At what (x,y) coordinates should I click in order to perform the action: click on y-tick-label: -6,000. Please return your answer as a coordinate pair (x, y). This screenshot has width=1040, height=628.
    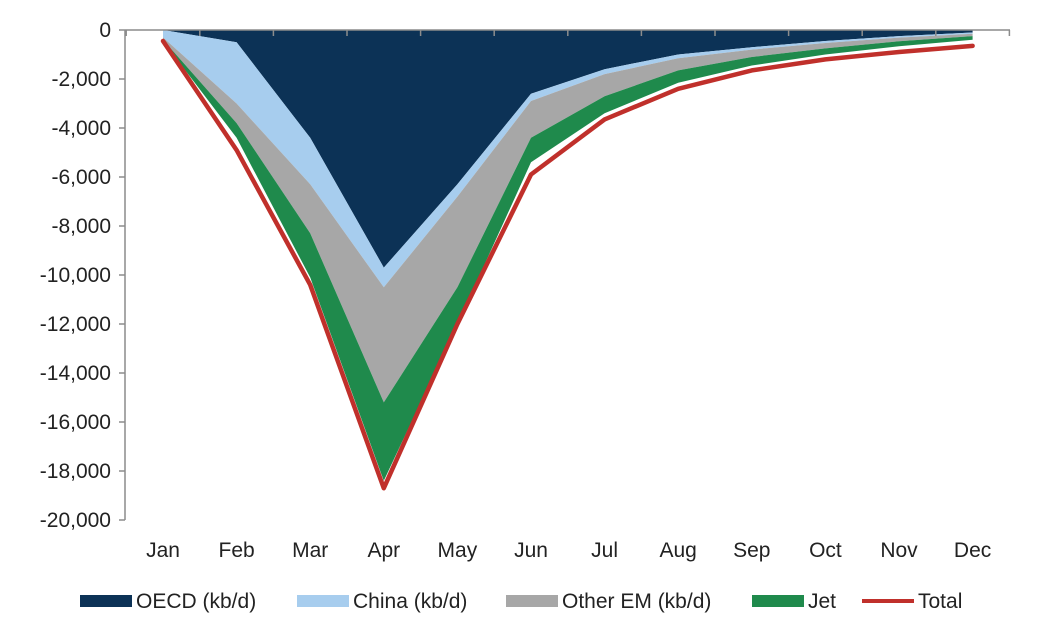
    Looking at the image, I should click on (81, 177).